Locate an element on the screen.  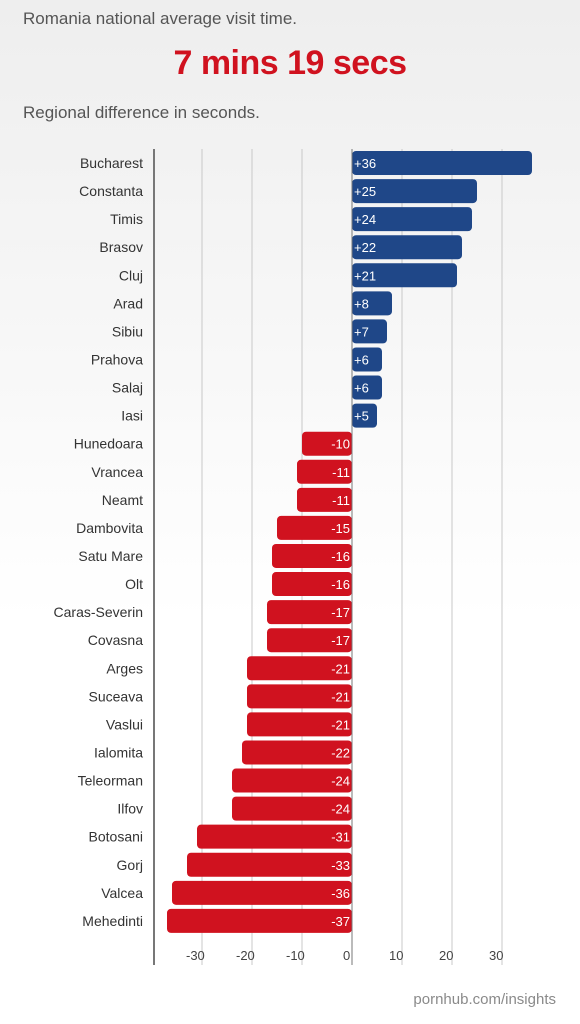
category-label: Covasna is located at coordinates (115, 640).